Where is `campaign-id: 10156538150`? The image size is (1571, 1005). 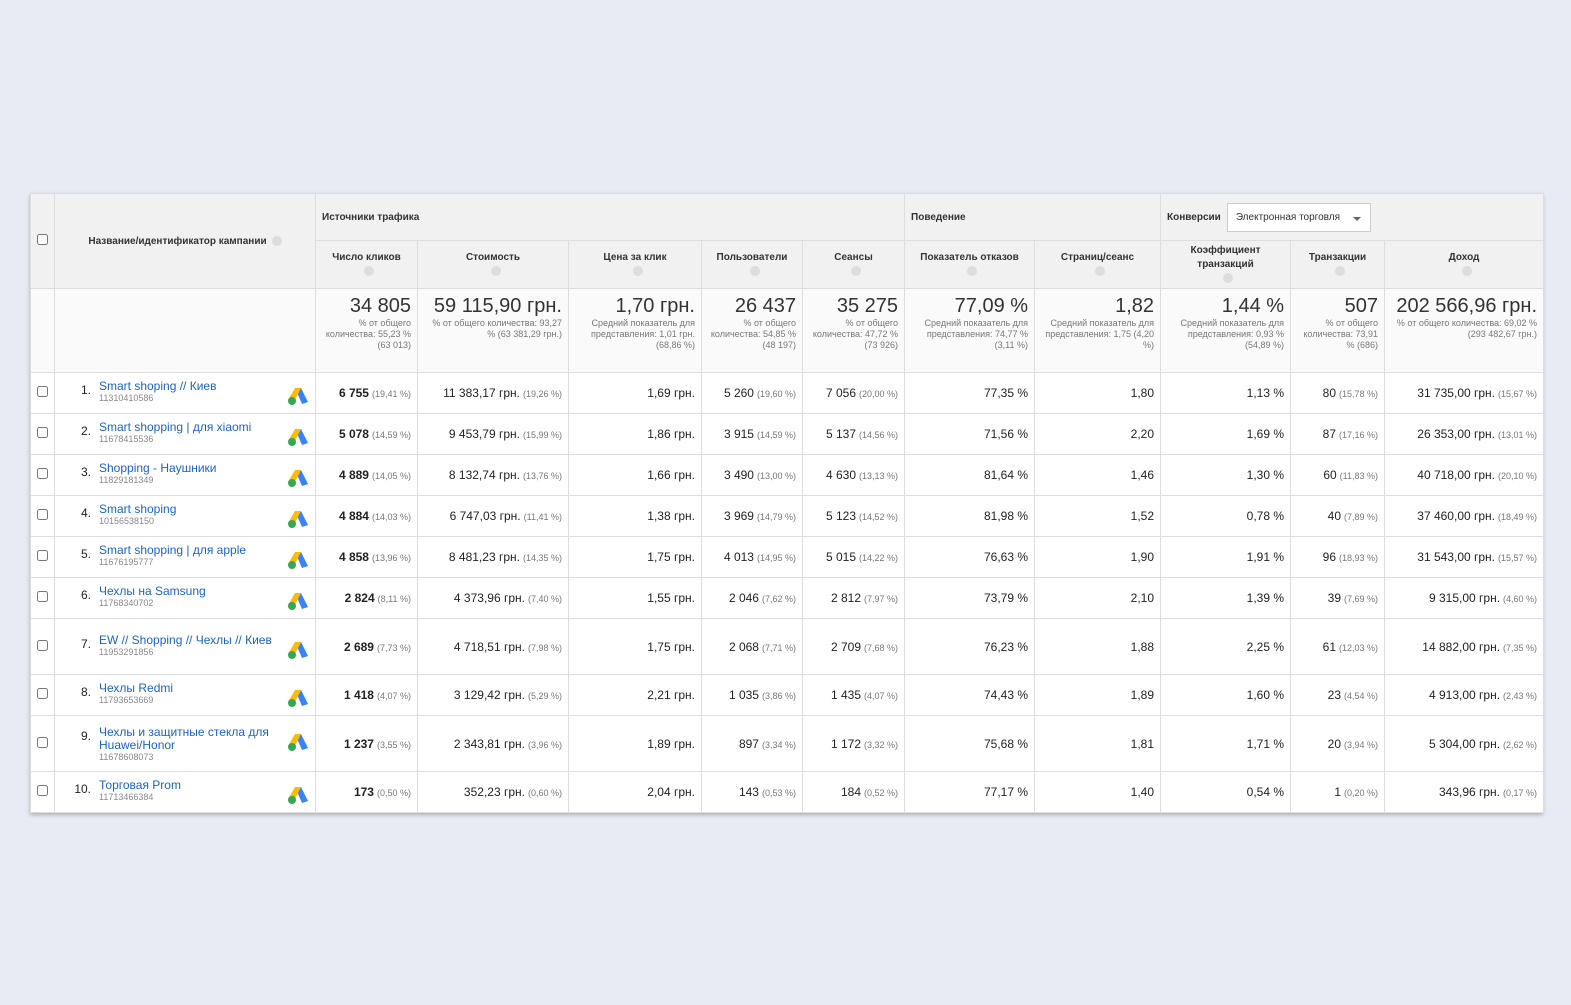
campaign-id: 10156538150 is located at coordinates (127, 521).